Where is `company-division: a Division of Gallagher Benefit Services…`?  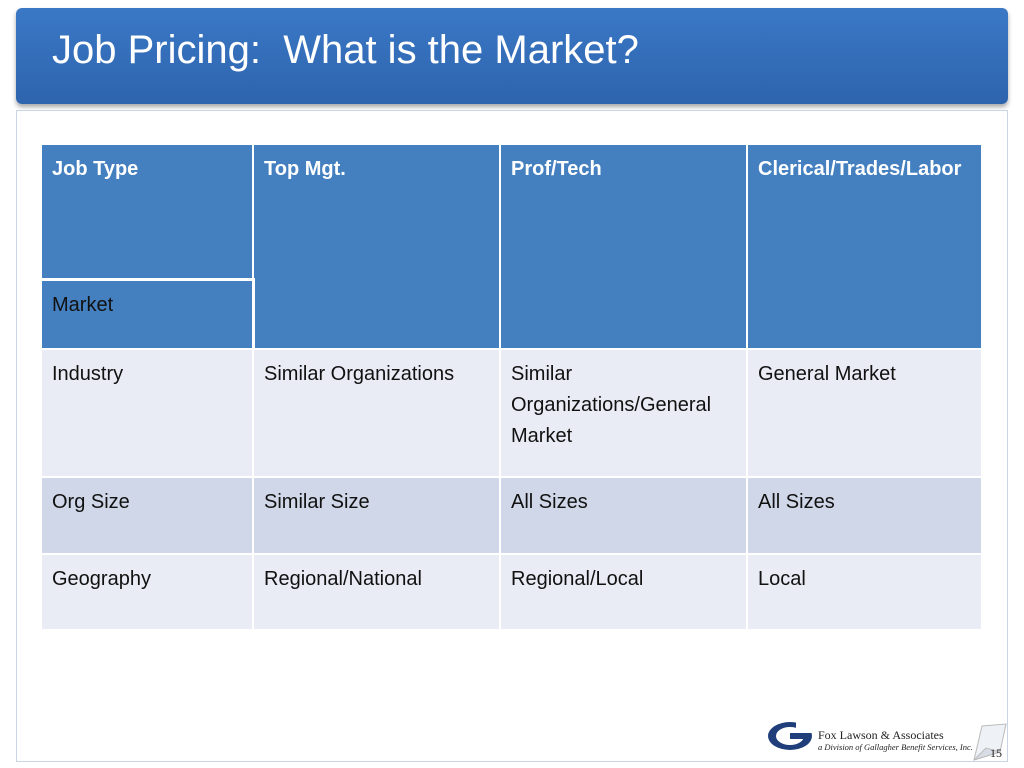
company-division: a Division of Gallagher Benefit Services… is located at coordinates (895, 747).